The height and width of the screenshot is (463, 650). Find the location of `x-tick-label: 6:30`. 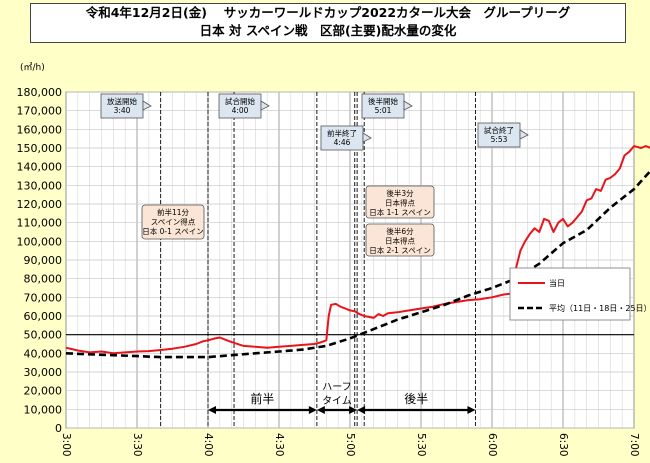

x-tick-label: 6:30 is located at coordinates (563, 445).